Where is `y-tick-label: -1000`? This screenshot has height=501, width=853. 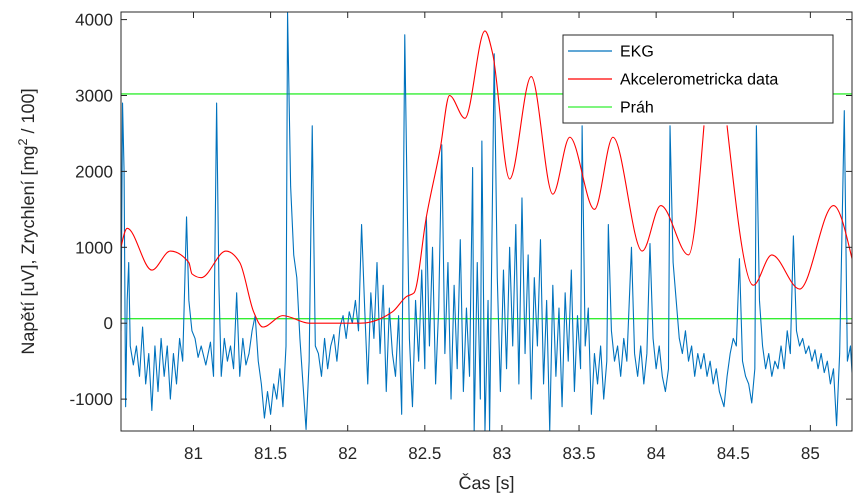
y-tick-label: -1000 is located at coordinates (91, 400).